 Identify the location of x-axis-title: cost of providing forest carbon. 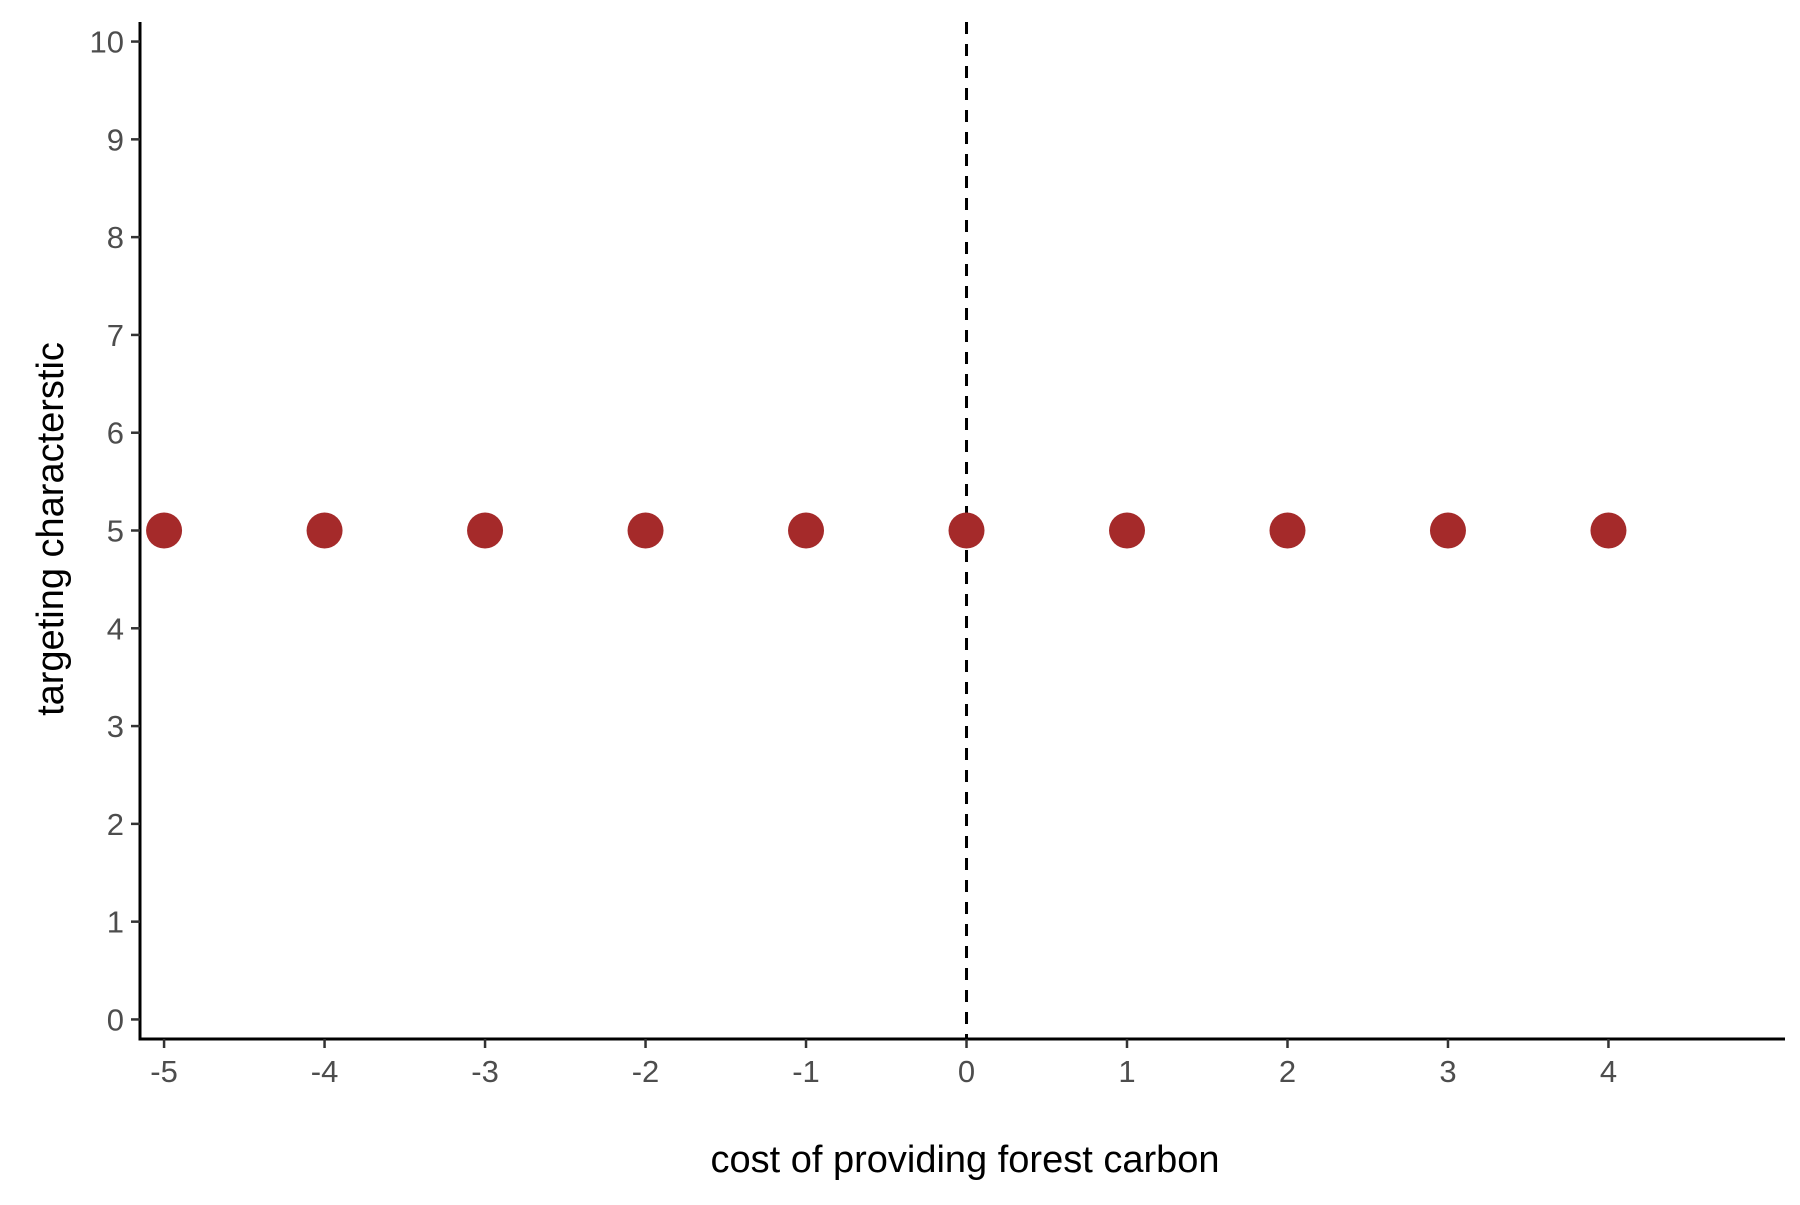
(964, 1160).